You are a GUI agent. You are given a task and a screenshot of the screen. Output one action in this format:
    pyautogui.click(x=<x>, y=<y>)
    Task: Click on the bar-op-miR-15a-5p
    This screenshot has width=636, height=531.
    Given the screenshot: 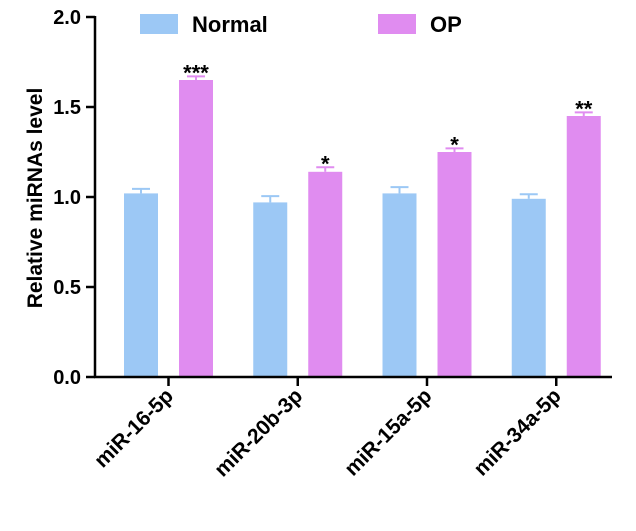 What is the action you would take?
    pyautogui.click(x=454, y=264)
    